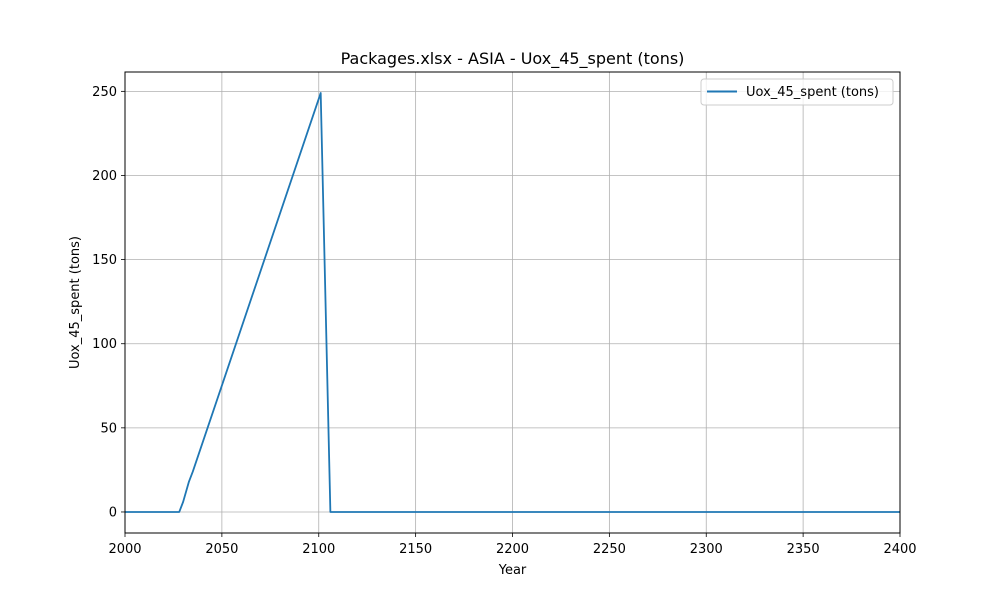 This screenshot has height=600, width=1000. I want to click on y-tick-label: 150, so click(104, 260).